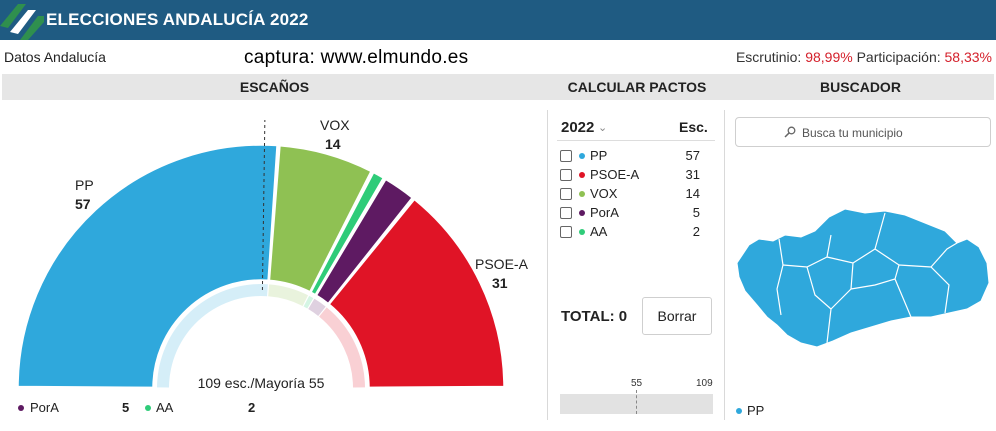 The height and width of the screenshot is (431, 996). I want to click on seat-slice-pora, so click(364, 241).